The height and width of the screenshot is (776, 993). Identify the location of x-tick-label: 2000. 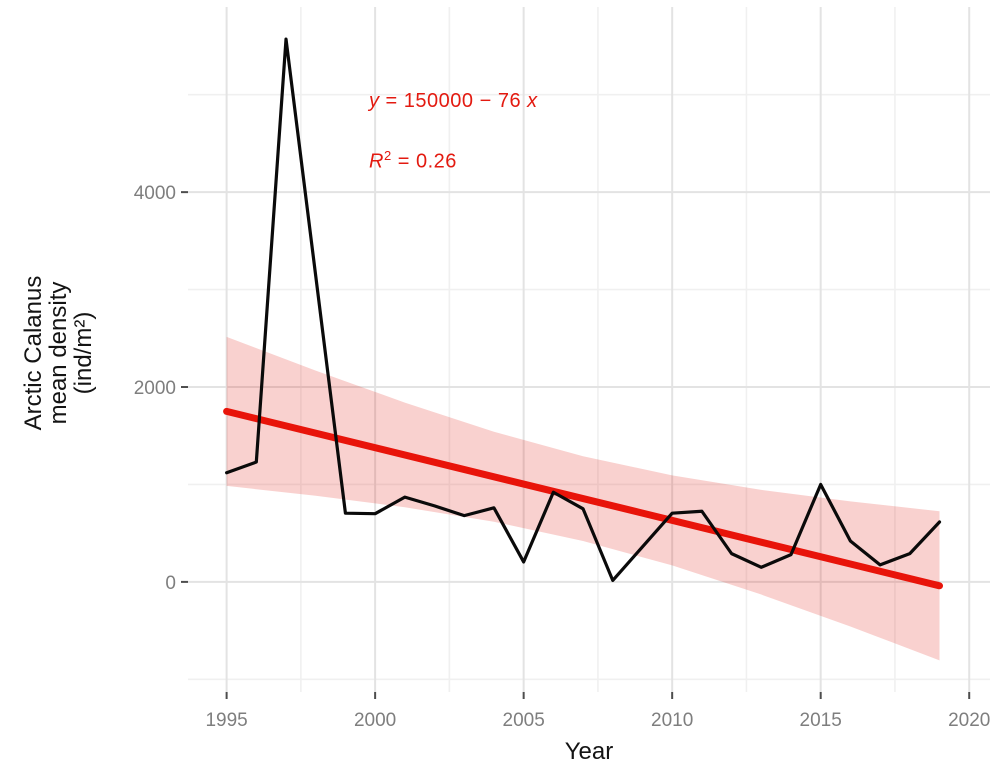
(375, 720).